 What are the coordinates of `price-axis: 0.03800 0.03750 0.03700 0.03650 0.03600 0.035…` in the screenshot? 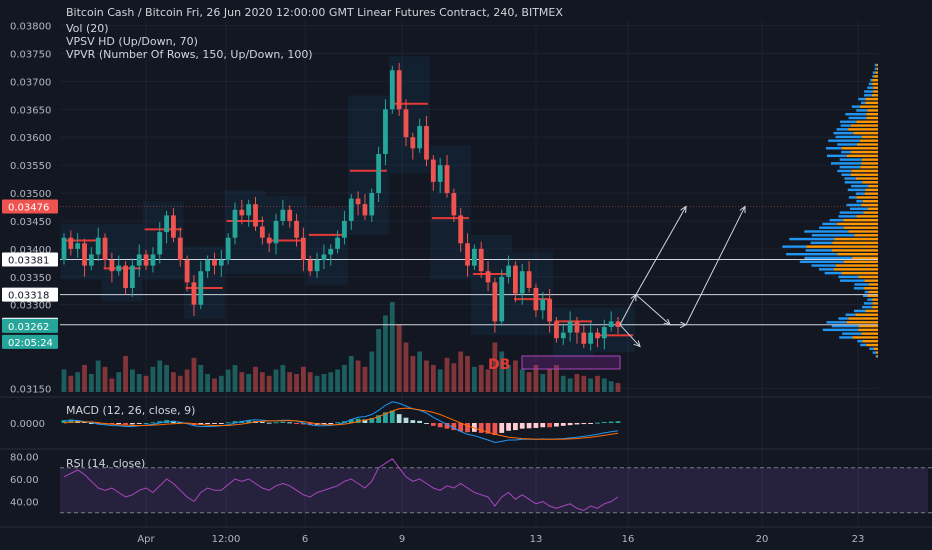 It's located at (30, 209).